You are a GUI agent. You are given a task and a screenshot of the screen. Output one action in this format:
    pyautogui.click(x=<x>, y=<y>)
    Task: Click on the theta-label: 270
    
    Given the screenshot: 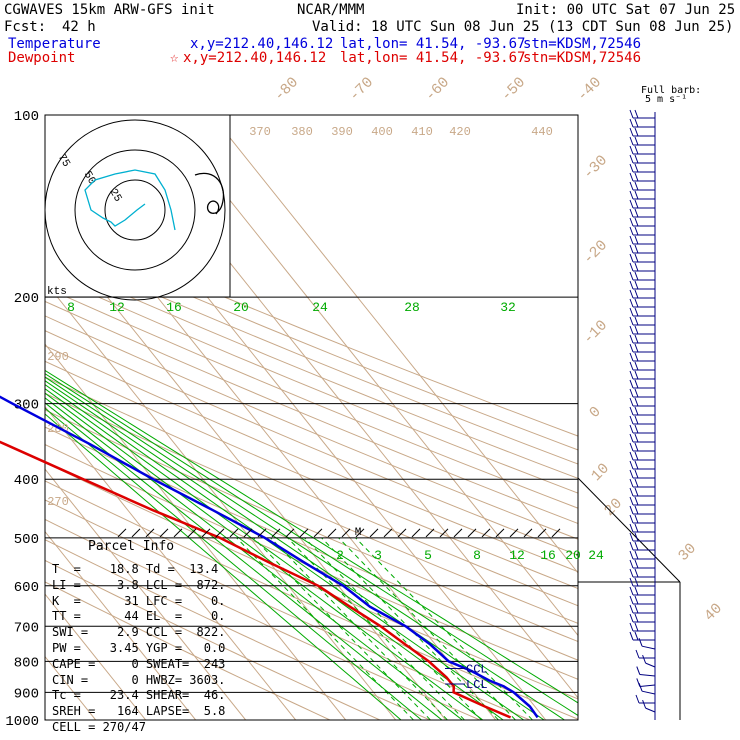 What is the action you would take?
    pyautogui.click(x=58, y=502)
    